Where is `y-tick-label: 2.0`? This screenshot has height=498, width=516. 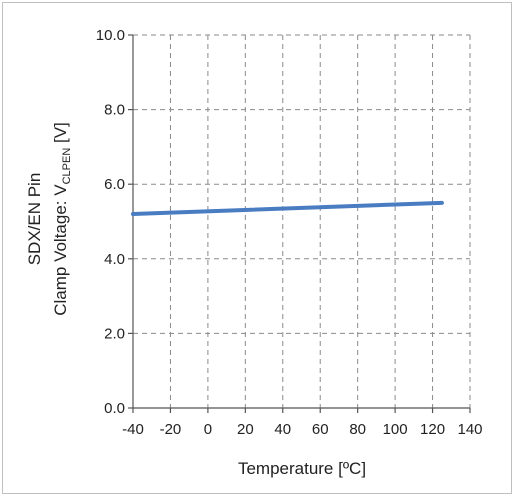
y-tick-label: 2.0 is located at coordinates (114, 333).